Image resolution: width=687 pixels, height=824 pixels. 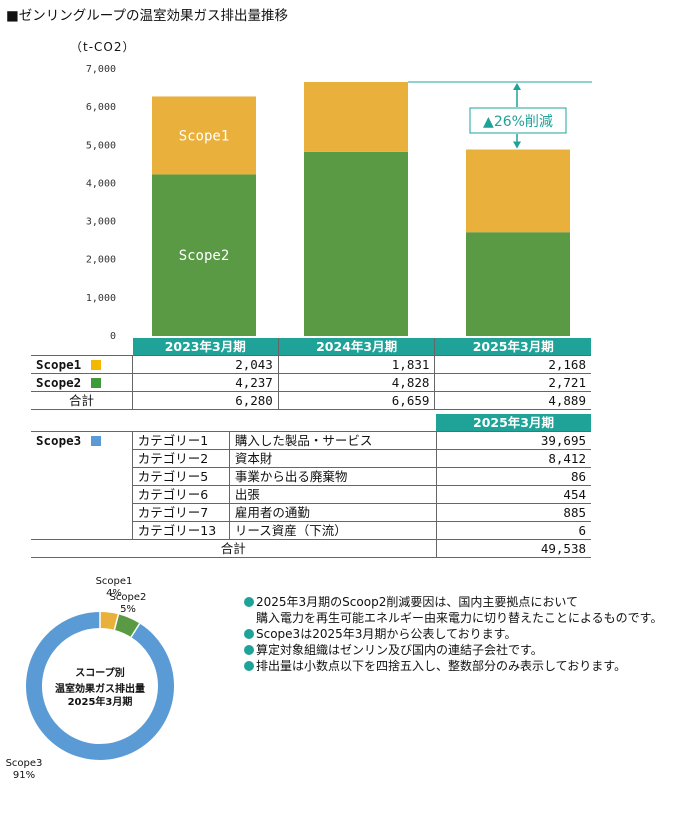 I want to click on donut-slice-scope1, so click(x=109, y=621).